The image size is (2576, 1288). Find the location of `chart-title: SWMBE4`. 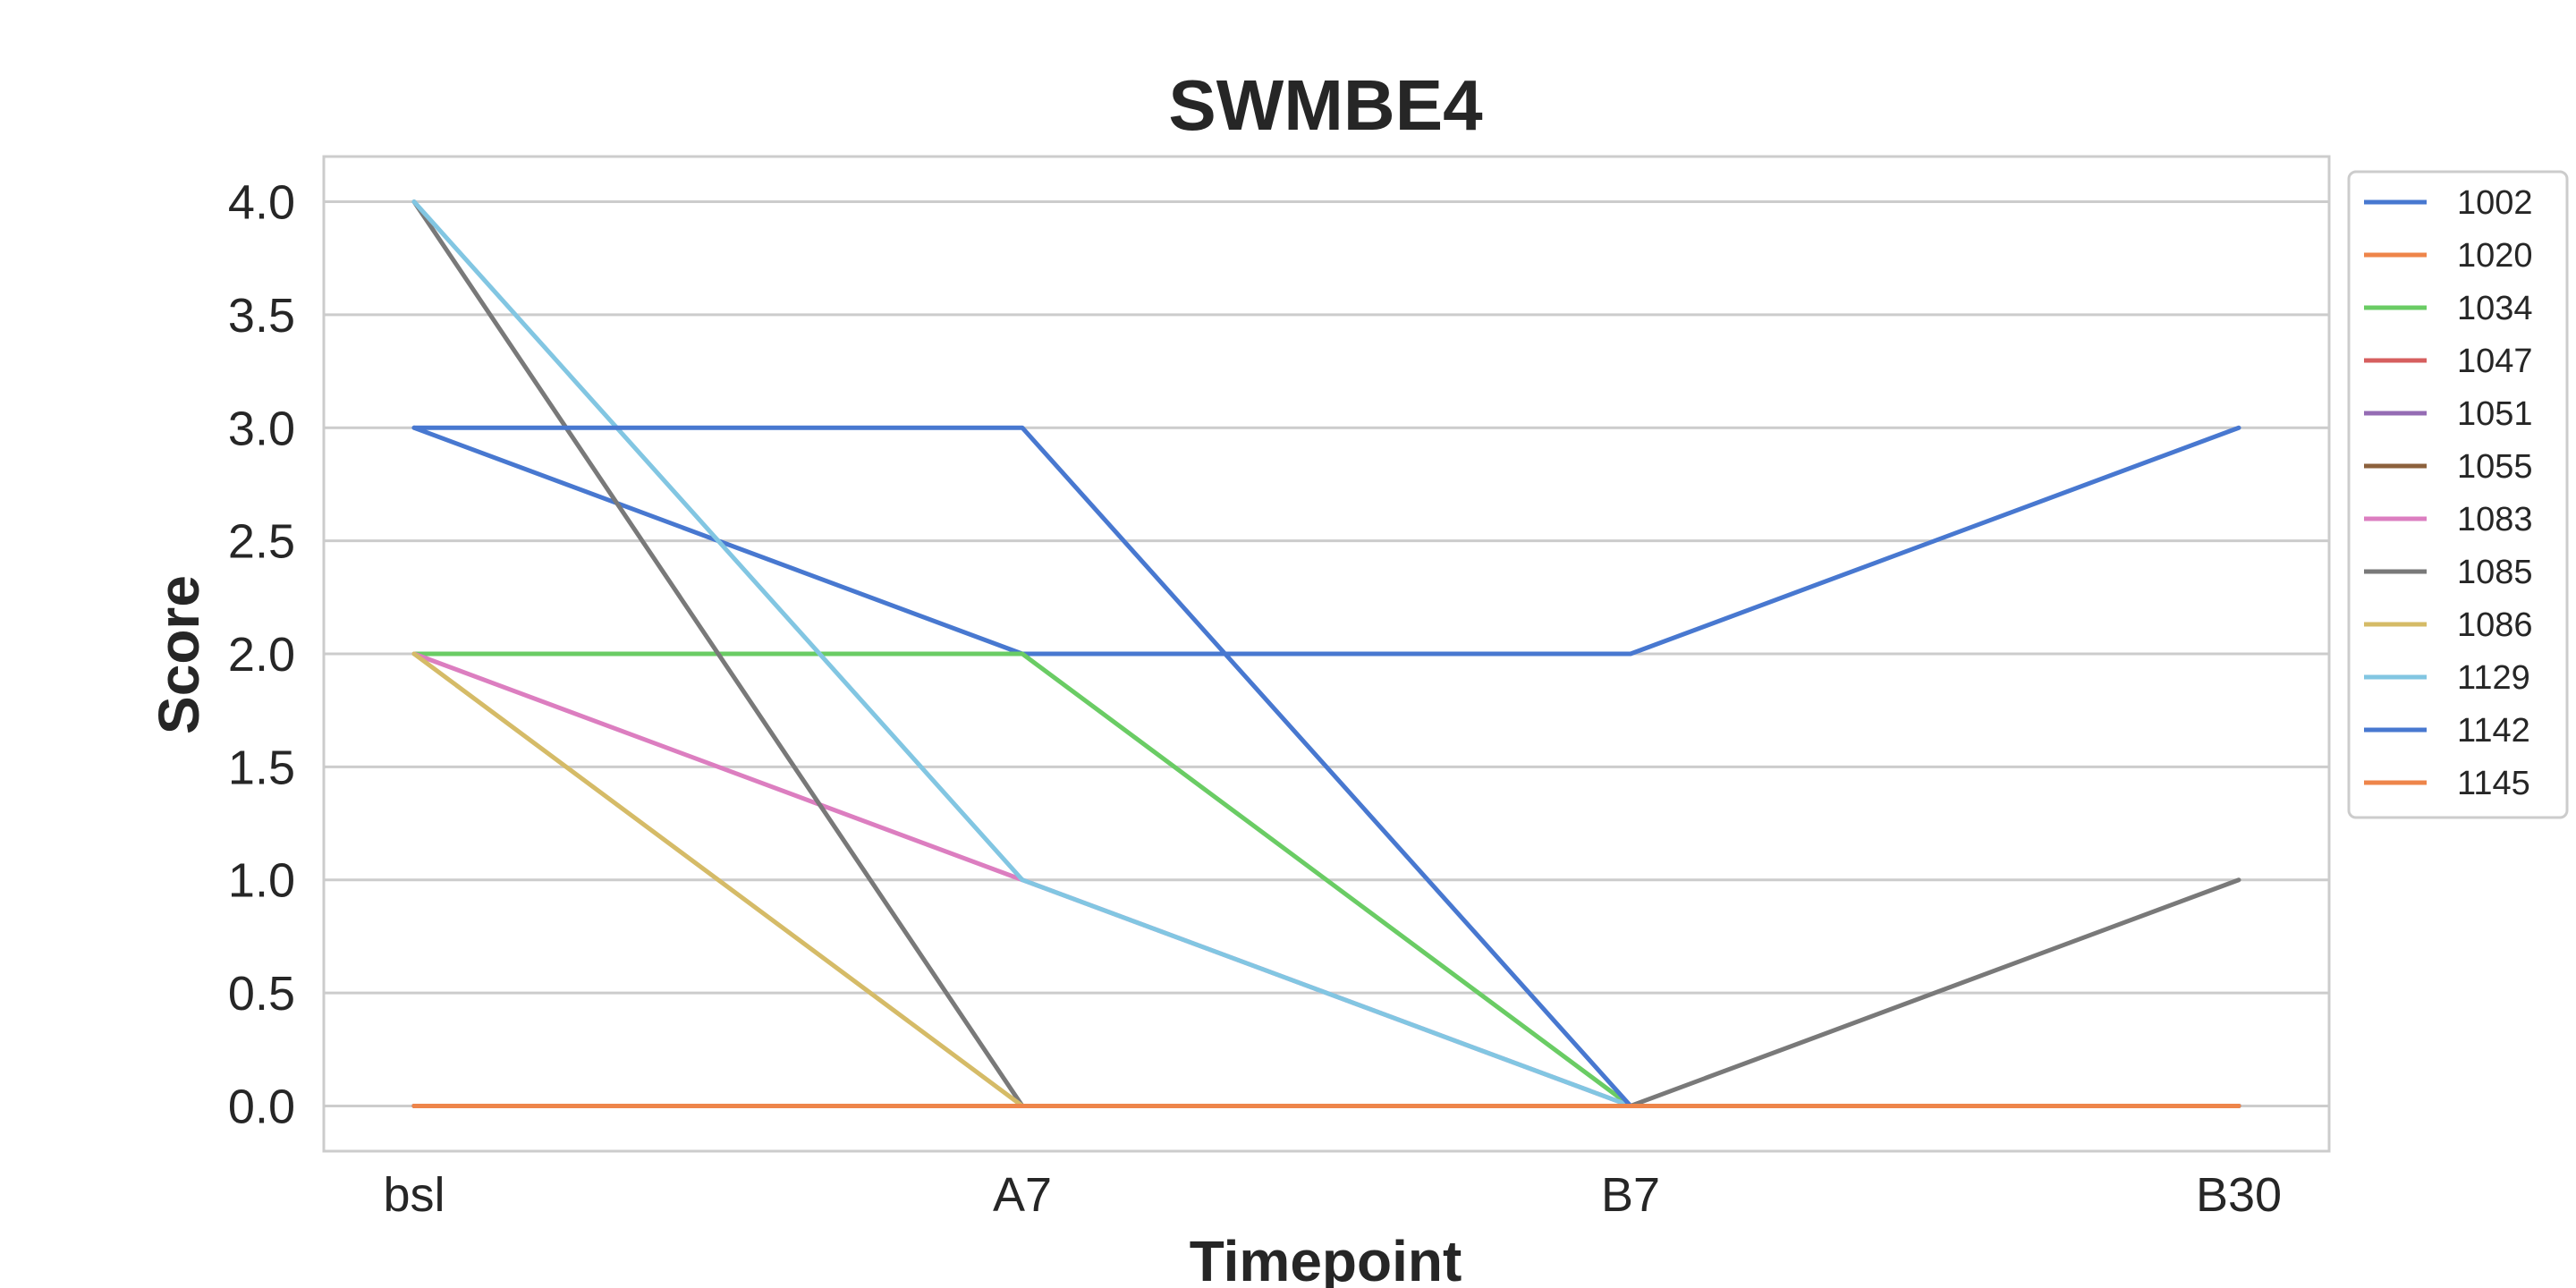

chart-title: SWMBE4 is located at coordinates (1325, 105).